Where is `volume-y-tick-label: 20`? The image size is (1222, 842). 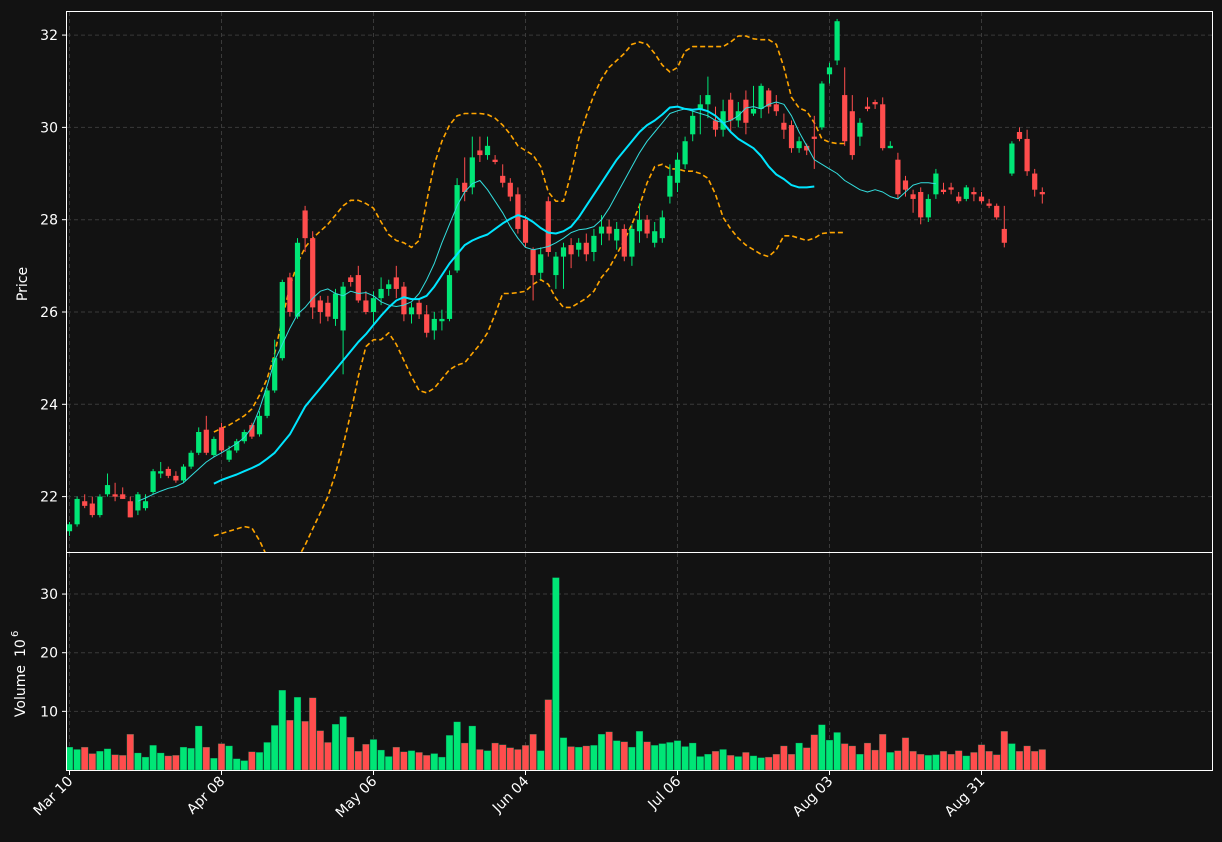
volume-y-tick-label: 20 is located at coordinates (49, 654).